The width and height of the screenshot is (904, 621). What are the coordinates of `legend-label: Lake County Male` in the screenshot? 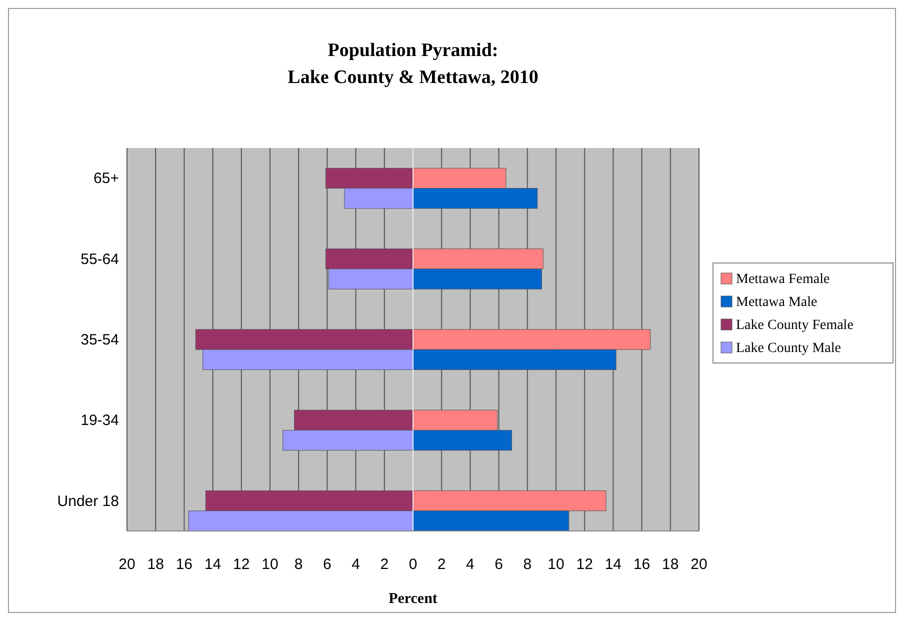 It's located at (788, 348).